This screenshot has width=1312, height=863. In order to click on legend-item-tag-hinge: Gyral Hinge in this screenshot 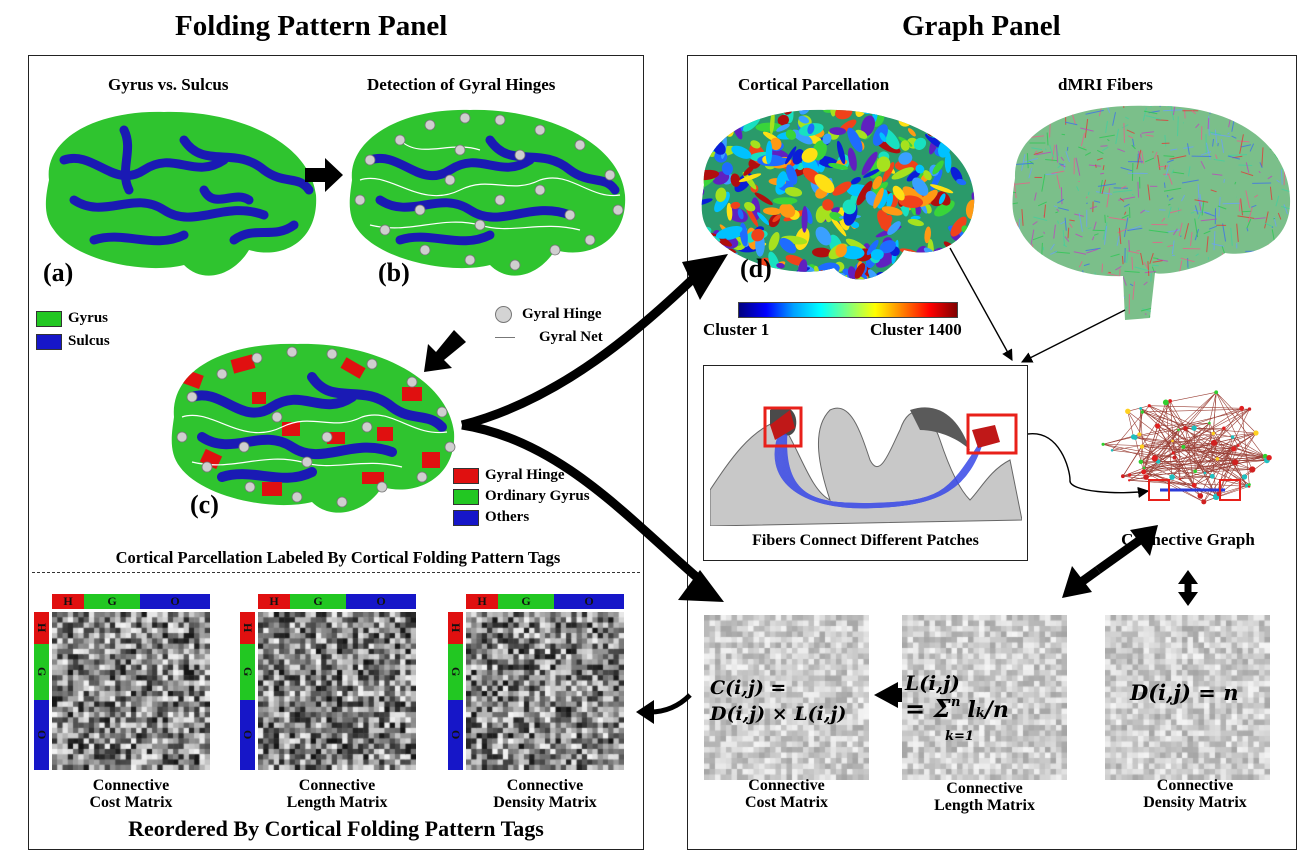, I will do `click(521, 475)`.